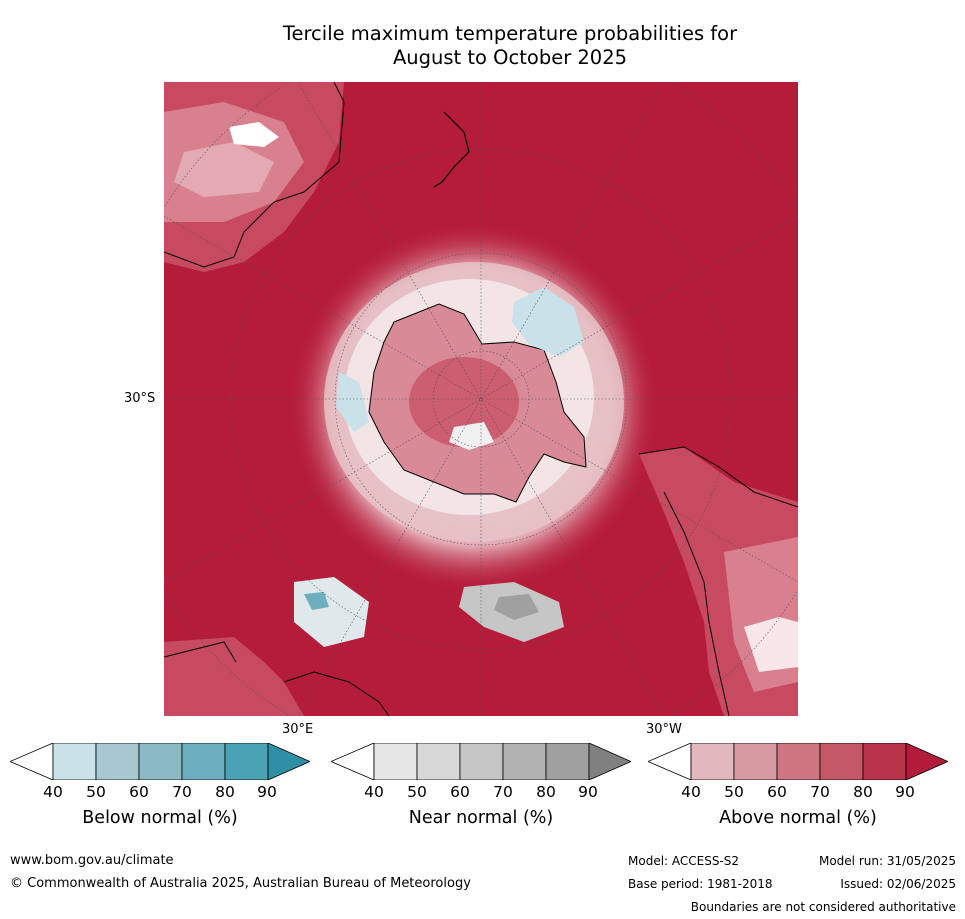 The height and width of the screenshot is (919, 965). Describe the element at coordinates (224, 169) in the screenshot. I see `australia-pale-patch` at that location.